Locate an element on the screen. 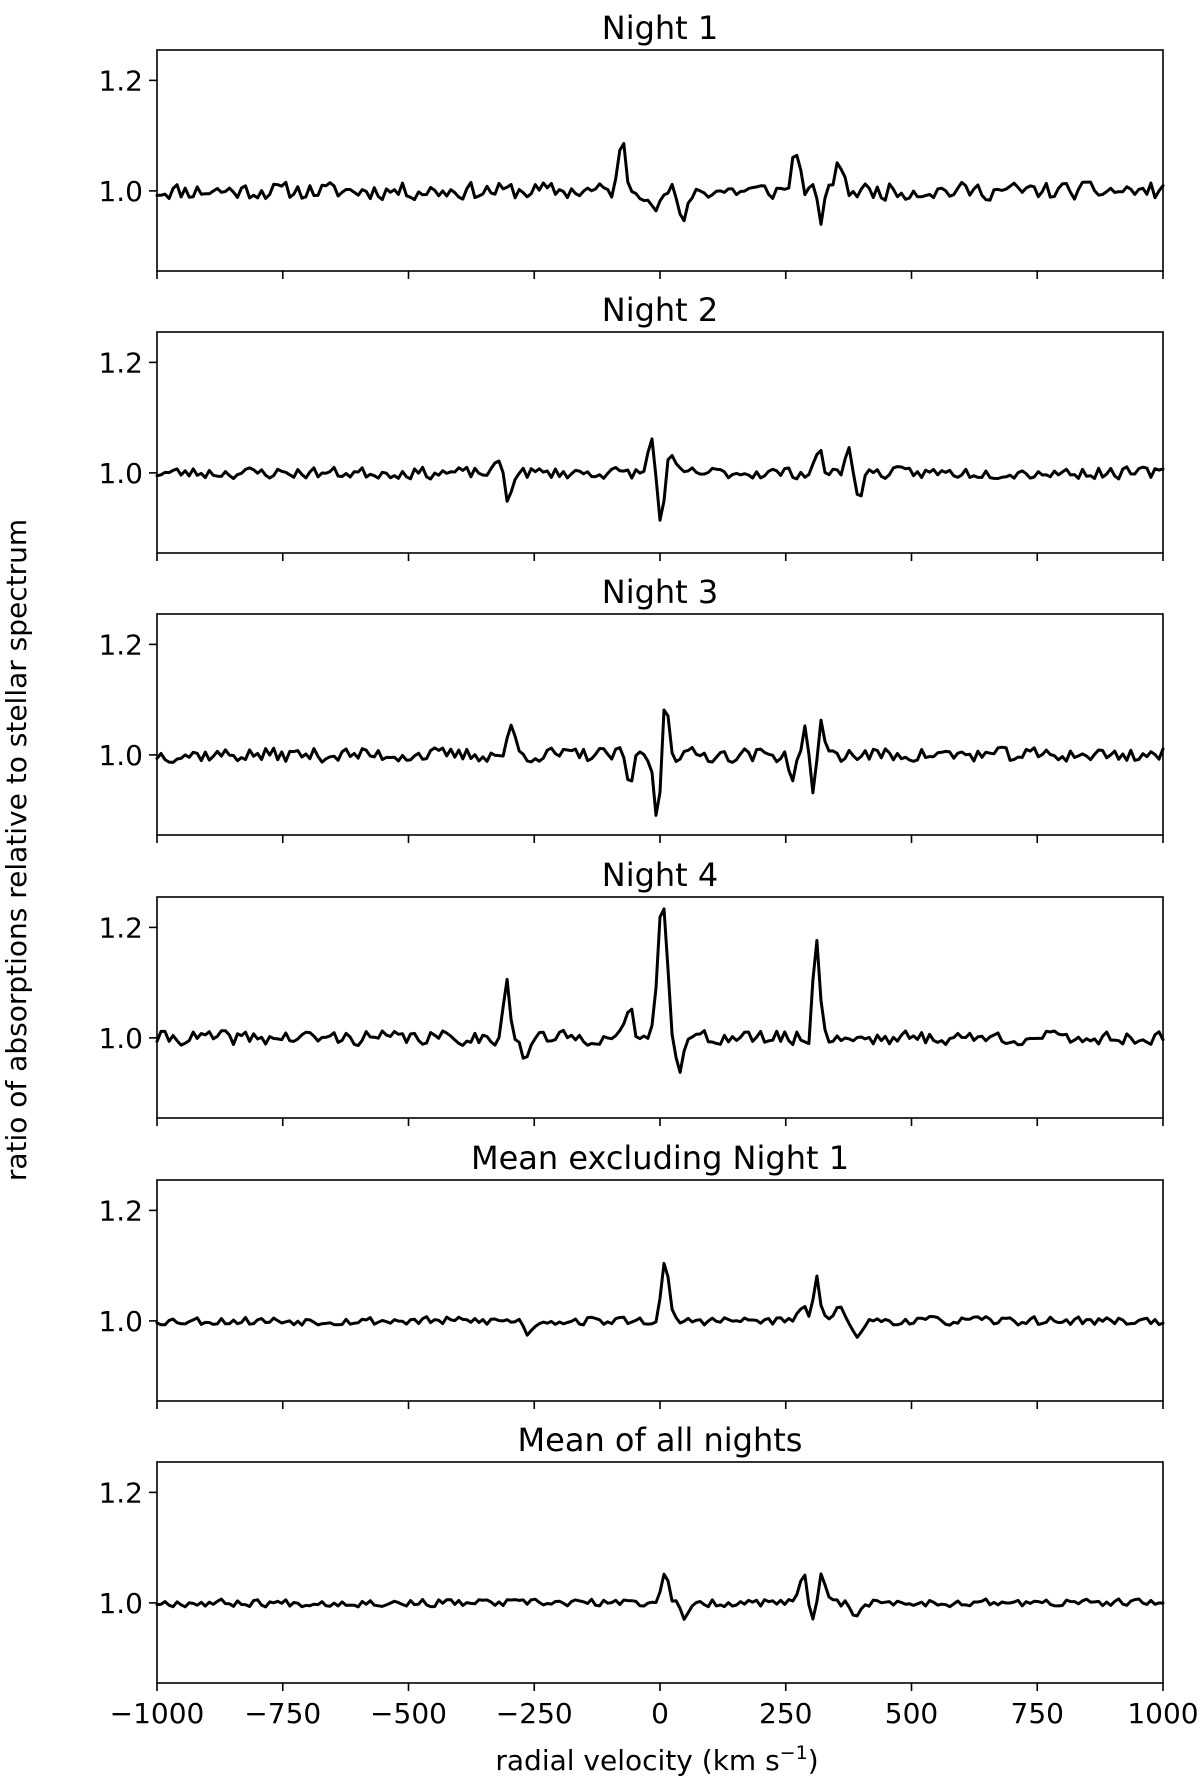 This screenshot has width=1200, height=1781. panel-5: Mean excluding Night 1 1.0 1.2 is located at coordinates (631, 1274).